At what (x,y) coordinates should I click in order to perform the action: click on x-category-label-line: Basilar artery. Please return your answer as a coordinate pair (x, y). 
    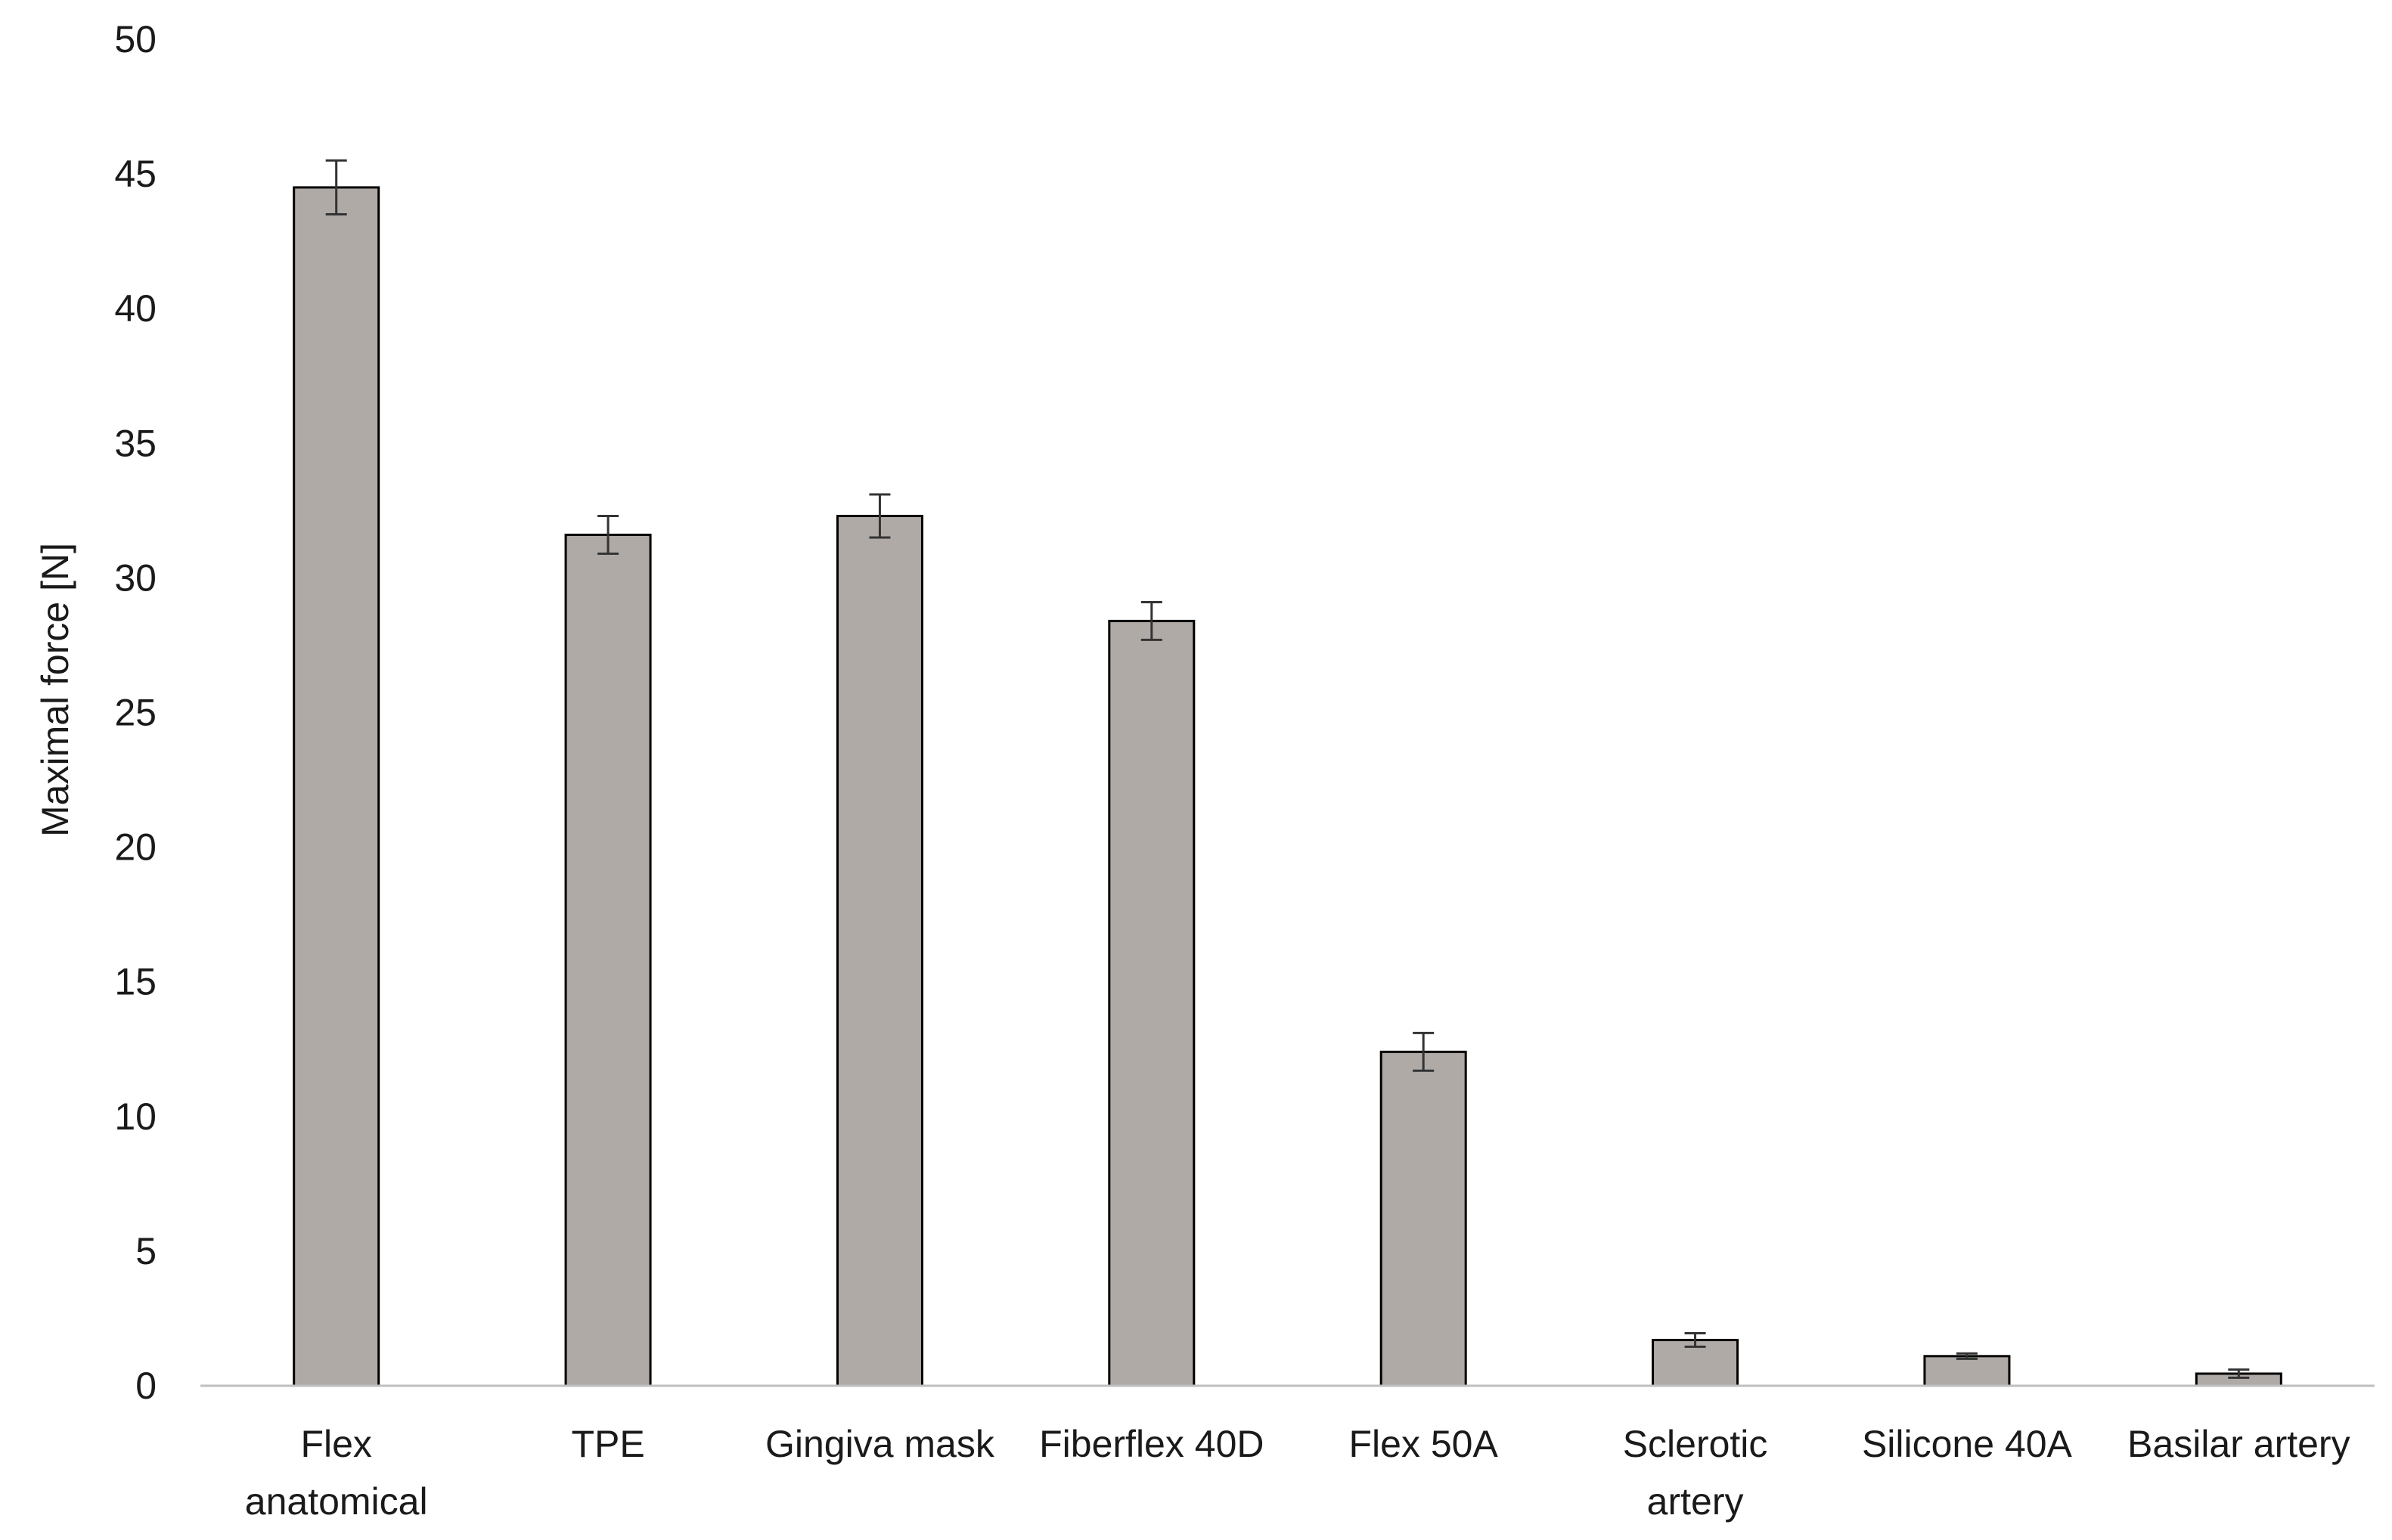
    Looking at the image, I should click on (2238, 1444).